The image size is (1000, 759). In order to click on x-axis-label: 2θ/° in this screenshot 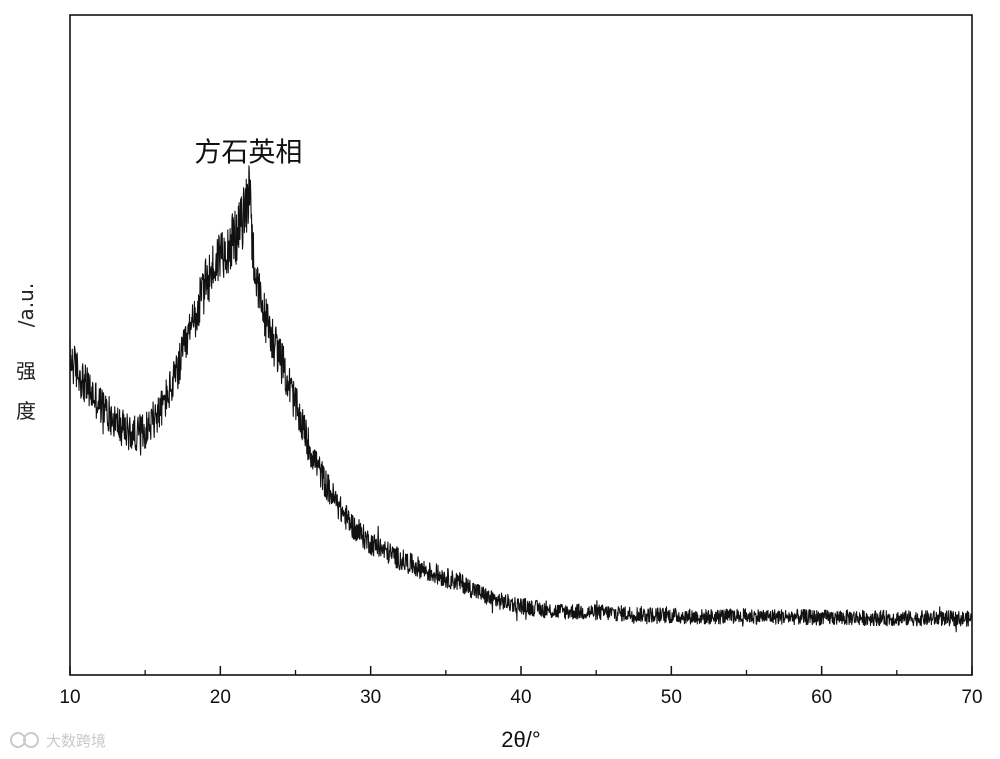, I will do `click(520, 739)`.